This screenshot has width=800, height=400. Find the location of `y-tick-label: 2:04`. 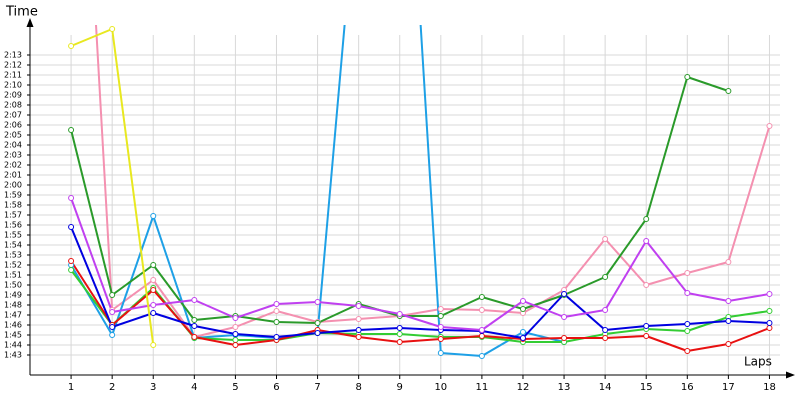

y-tick-label: 2:04 is located at coordinates (13, 145).